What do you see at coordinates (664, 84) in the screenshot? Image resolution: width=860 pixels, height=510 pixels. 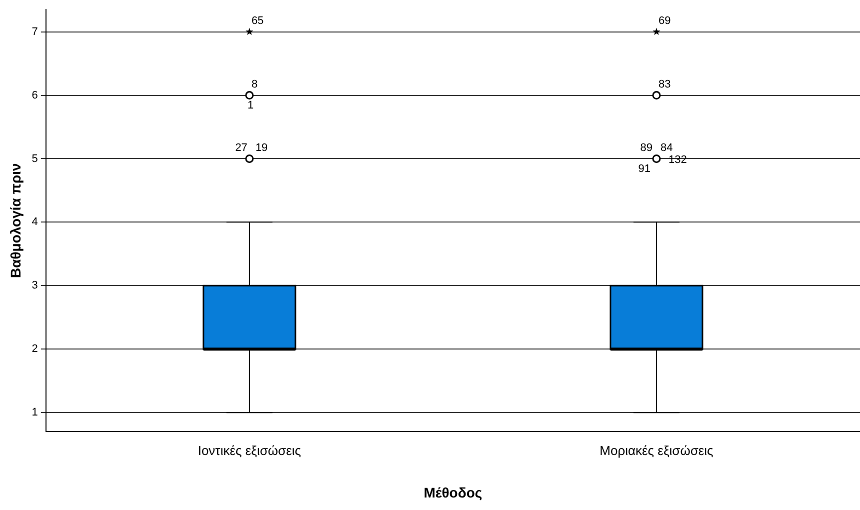 I see `annotation: 83` at bounding box center [664, 84].